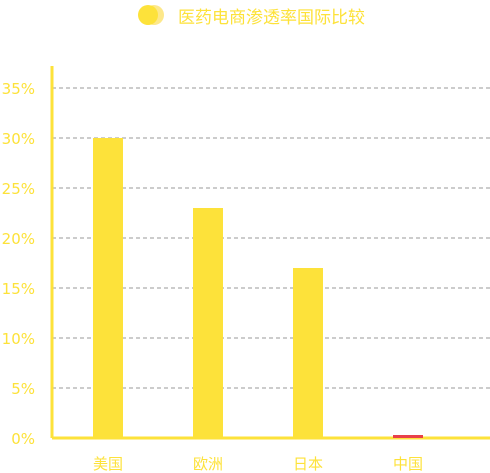 The height and width of the screenshot is (473, 490). I want to click on y-tick-label: 0%, so click(23, 439).